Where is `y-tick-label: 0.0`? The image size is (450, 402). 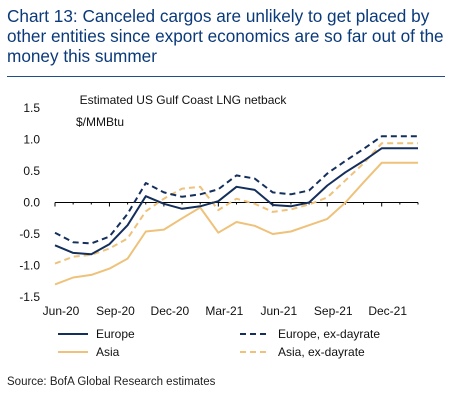 y-tick-label: 0.0 is located at coordinates (31, 203).